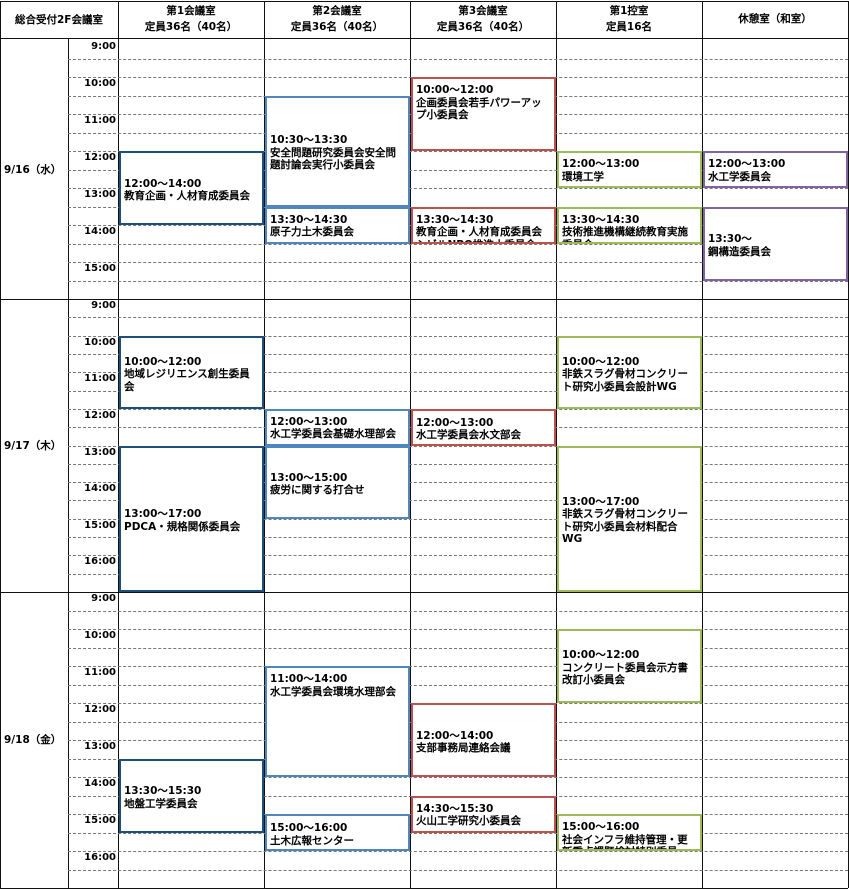 The width and height of the screenshot is (849, 890). I want to click on event-block: 12:00〜14:00 支部事務局連絡会議, so click(483, 740).